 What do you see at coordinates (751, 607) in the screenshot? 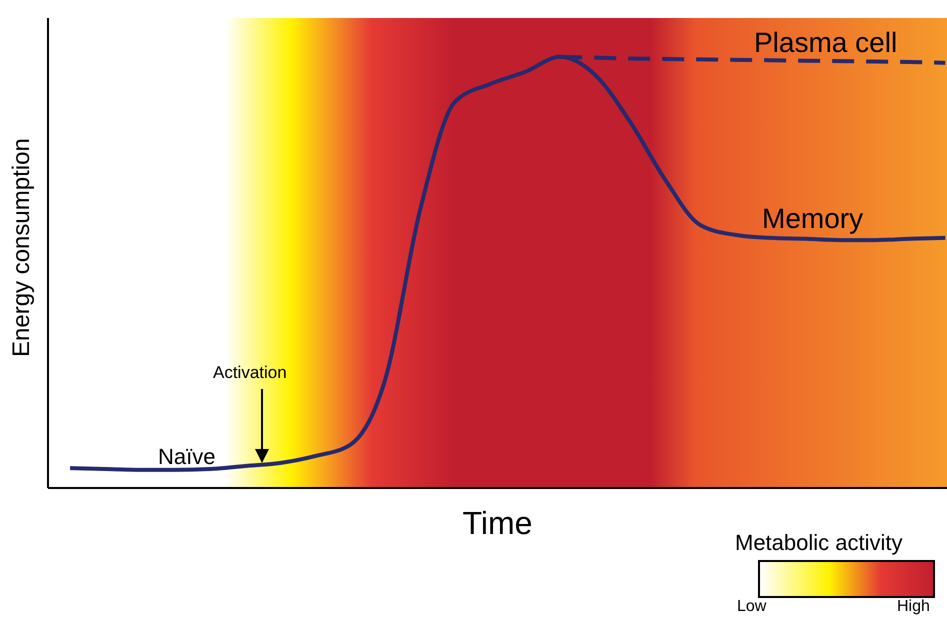
I see `text: Low` at bounding box center [751, 607].